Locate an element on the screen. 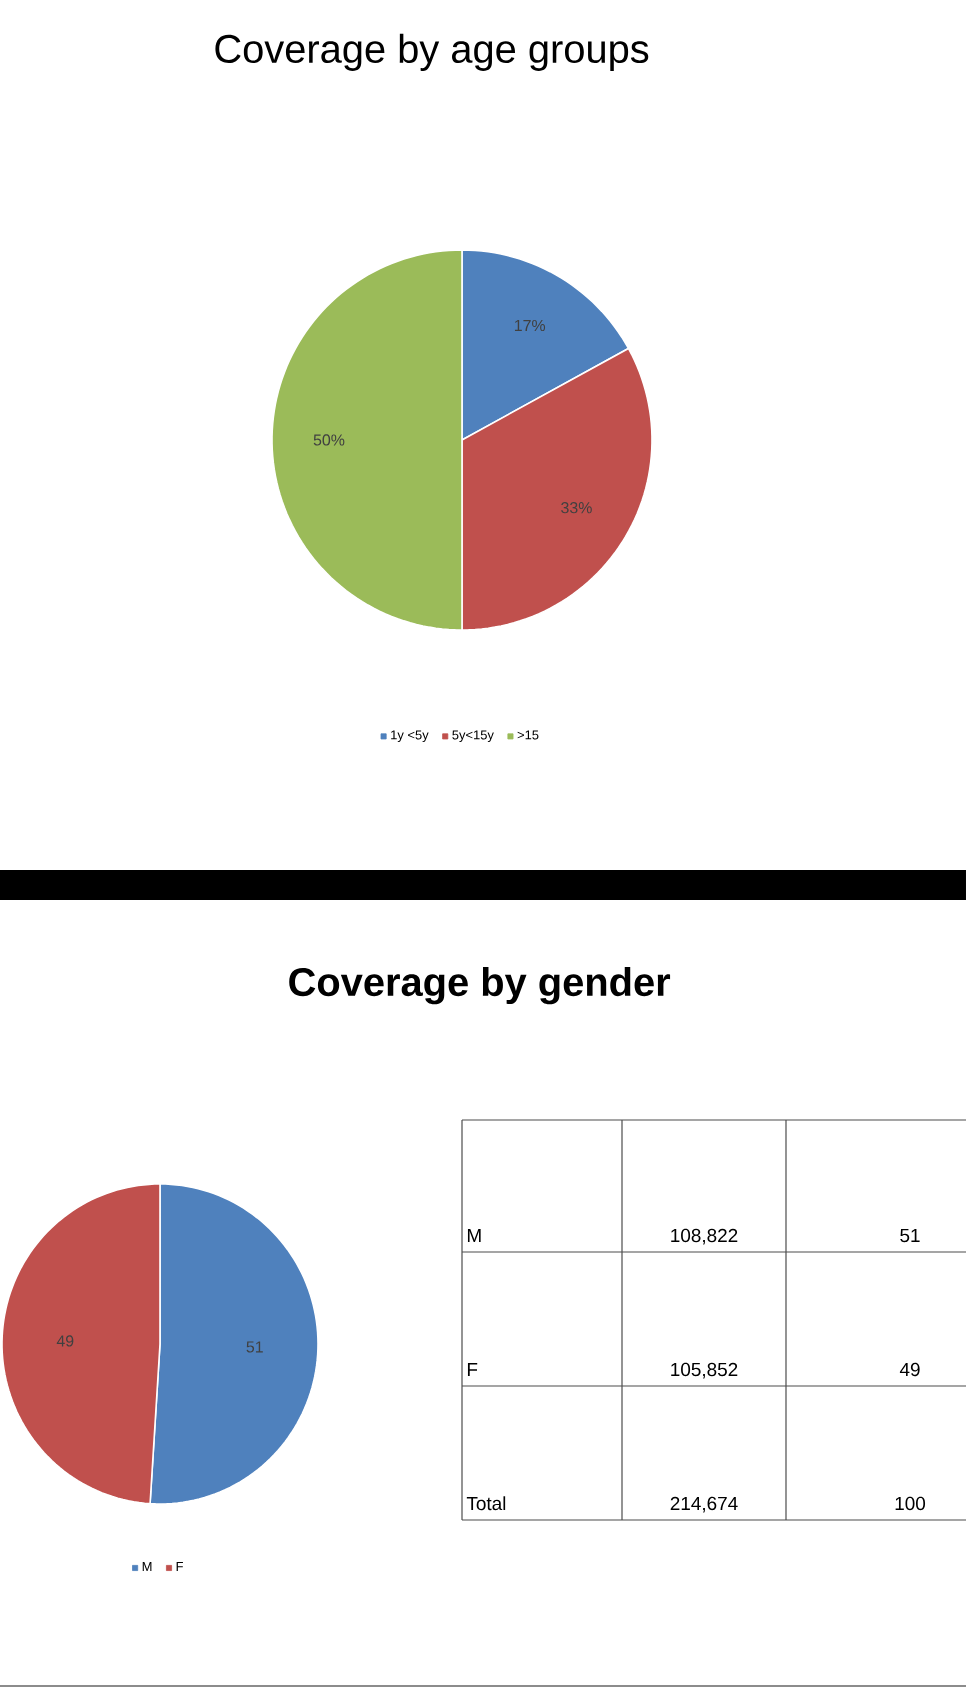 The image size is (966, 1692). text: Total is located at coordinates (486, 1503).